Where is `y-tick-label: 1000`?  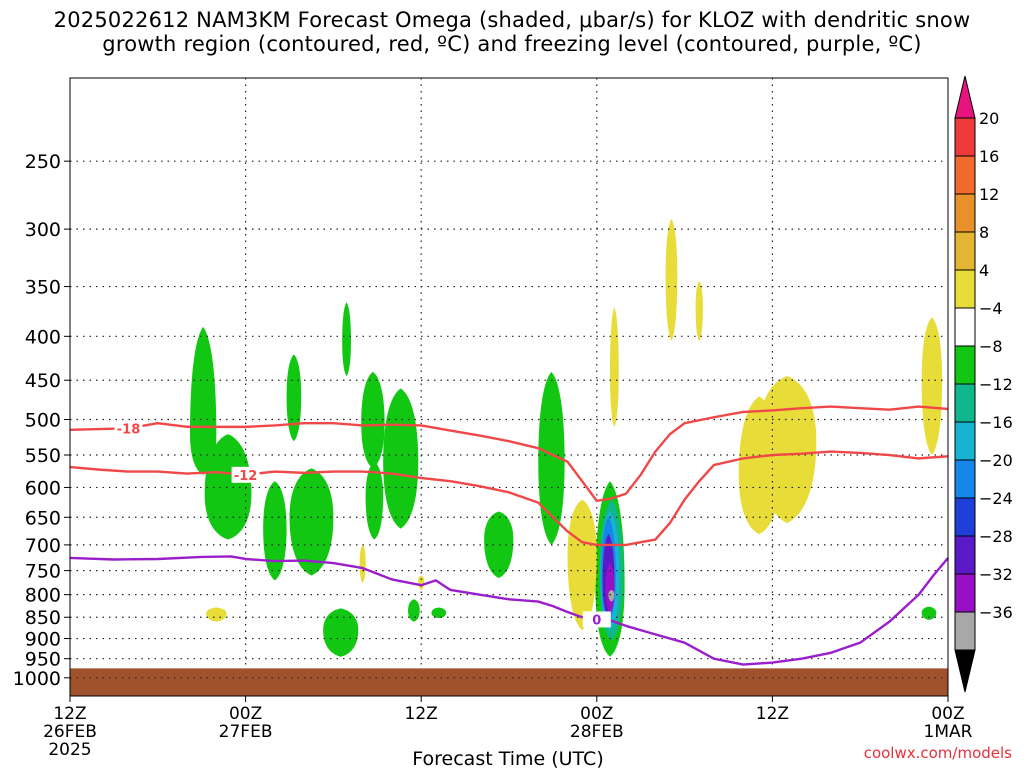
y-tick-label: 1000 is located at coordinates (37, 679).